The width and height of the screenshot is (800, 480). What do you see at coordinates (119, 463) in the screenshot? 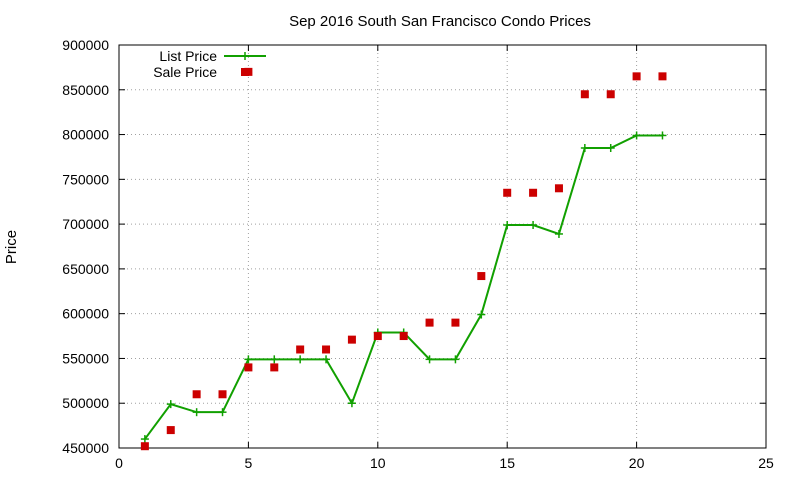
I see `x-tick-label: 0` at bounding box center [119, 463].